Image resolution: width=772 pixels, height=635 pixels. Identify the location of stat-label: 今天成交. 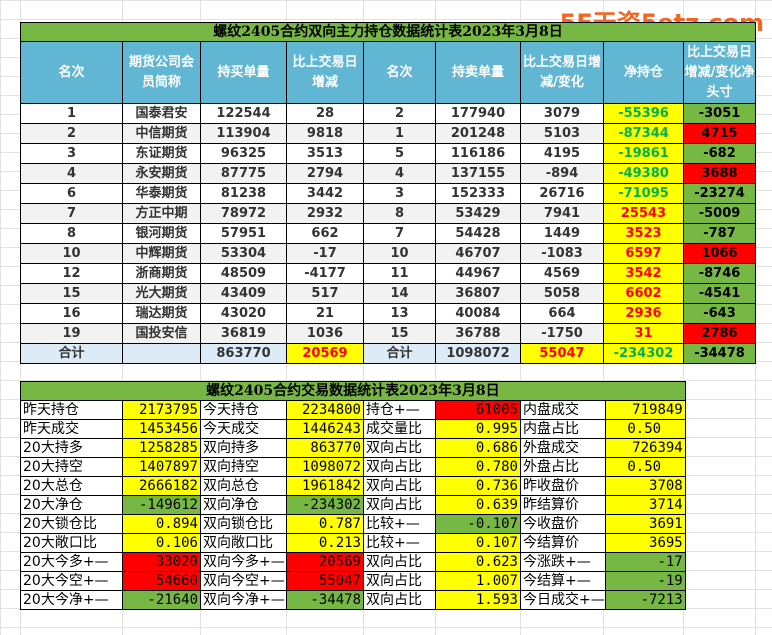
(243, 429).